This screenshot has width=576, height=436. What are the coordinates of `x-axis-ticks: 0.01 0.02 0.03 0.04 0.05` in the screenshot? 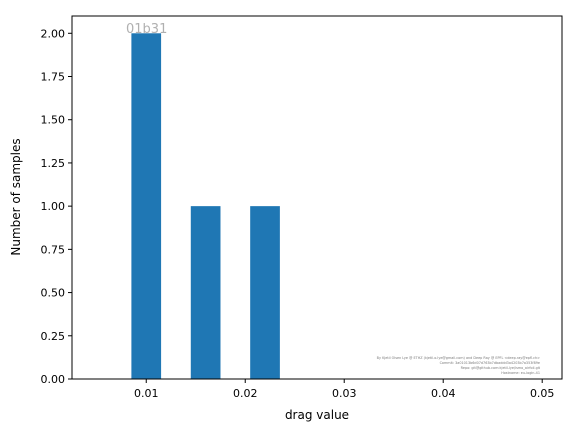 It's located at (344, 389).